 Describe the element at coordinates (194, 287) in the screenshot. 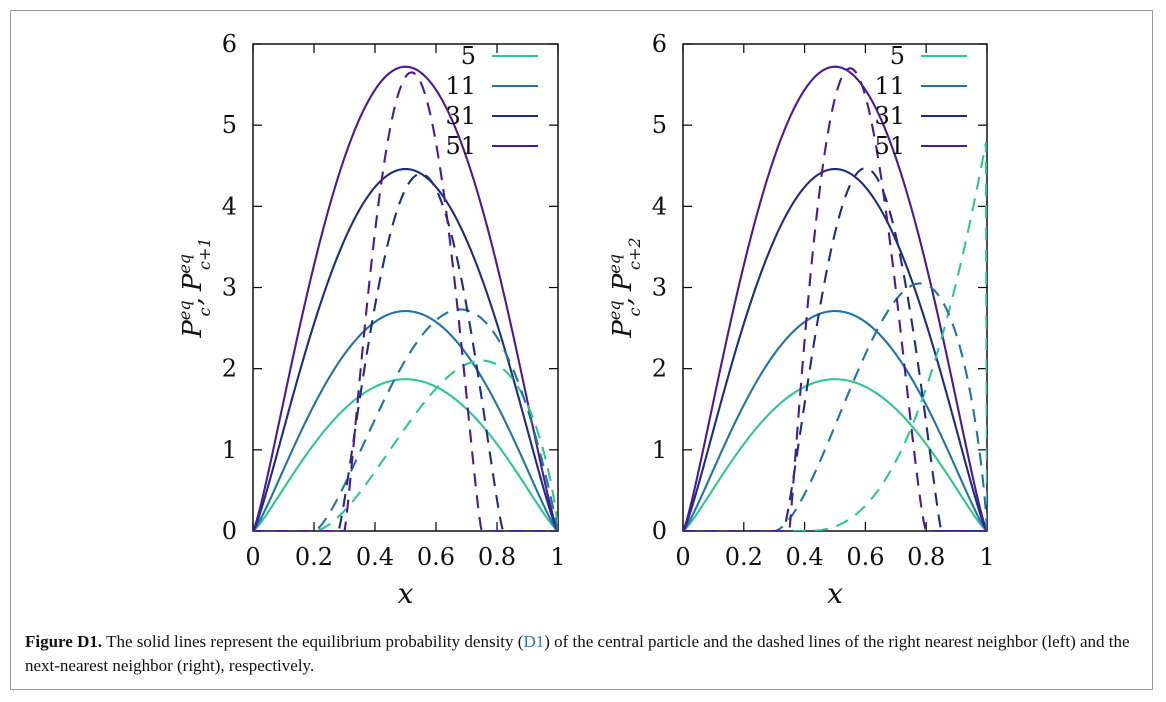

I see `y-axis-title: Peqc,Peqc+1` at that location.